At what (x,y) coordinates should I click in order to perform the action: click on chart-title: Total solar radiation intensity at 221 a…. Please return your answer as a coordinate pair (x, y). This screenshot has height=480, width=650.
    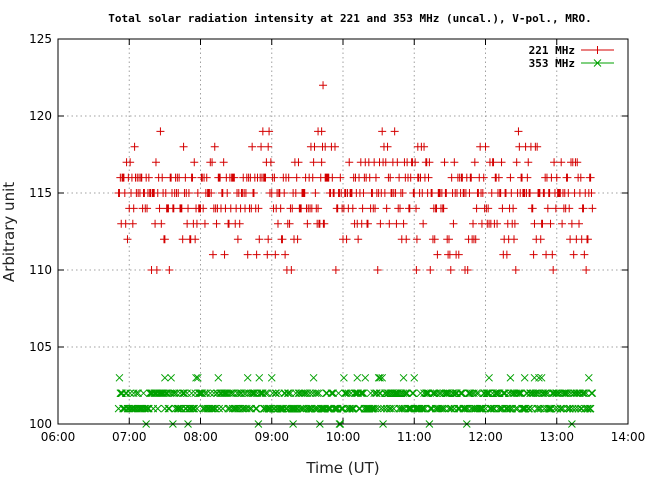
    Looking at the image, I should click on (349, 18).